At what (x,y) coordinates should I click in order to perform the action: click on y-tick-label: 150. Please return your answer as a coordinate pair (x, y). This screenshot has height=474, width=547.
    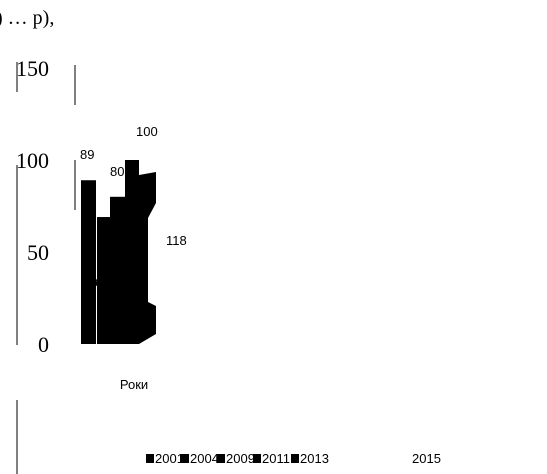
    Looking at the image, I should click on (32, 68).